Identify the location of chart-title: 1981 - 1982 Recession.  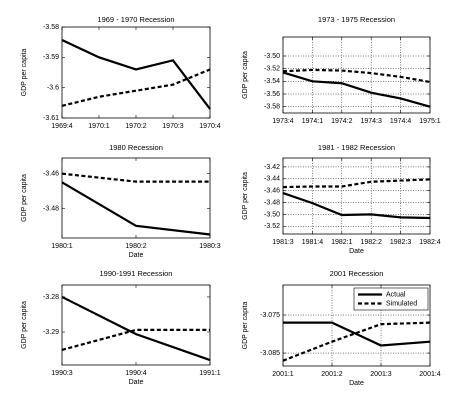
(356, 147).